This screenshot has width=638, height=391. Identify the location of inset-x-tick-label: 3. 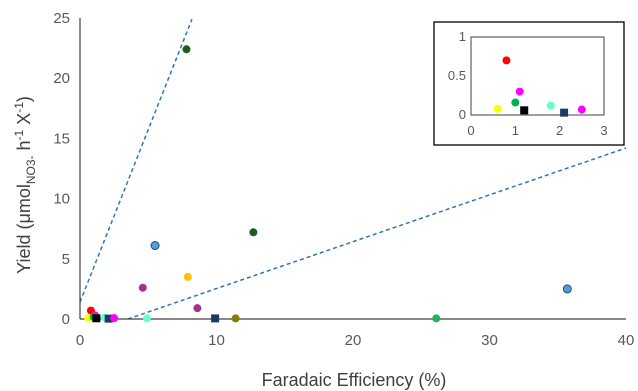
(603, 130).